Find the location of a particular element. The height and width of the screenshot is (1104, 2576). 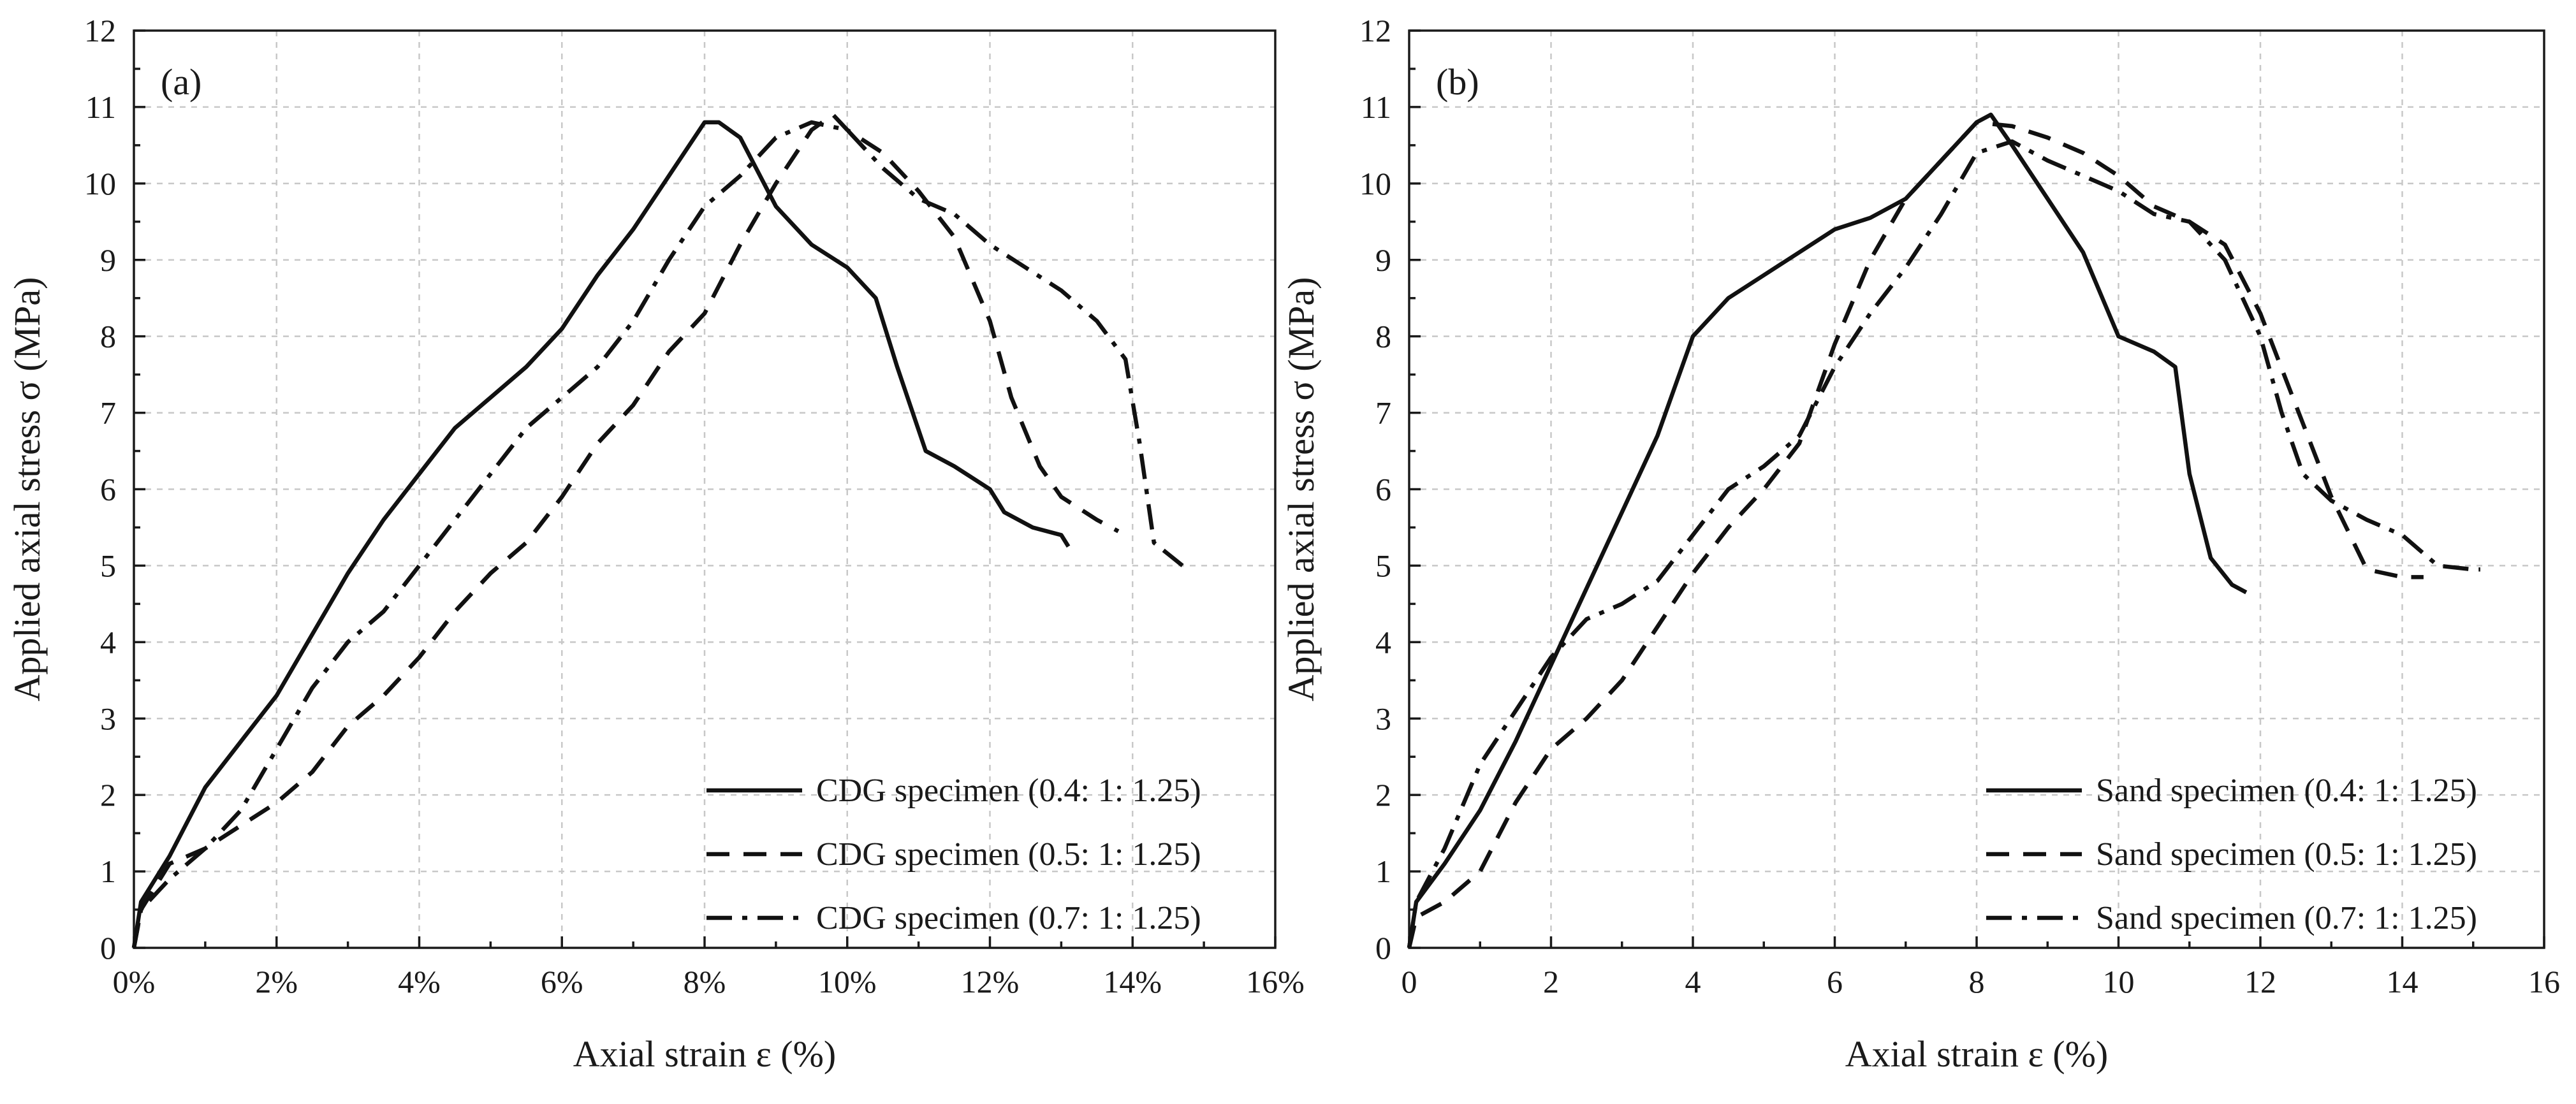

x-tick-label: 2% is located at coordinates (276, 981).